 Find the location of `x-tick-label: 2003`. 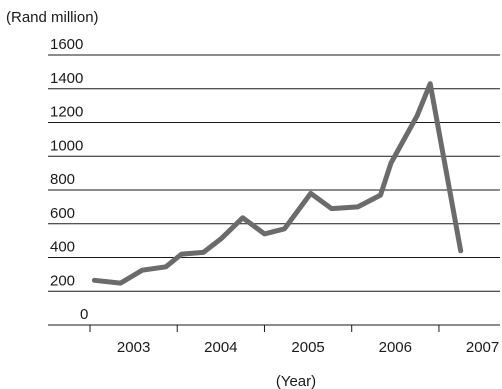

x-tick-label: 2003 is located at coordinates (133, 347).